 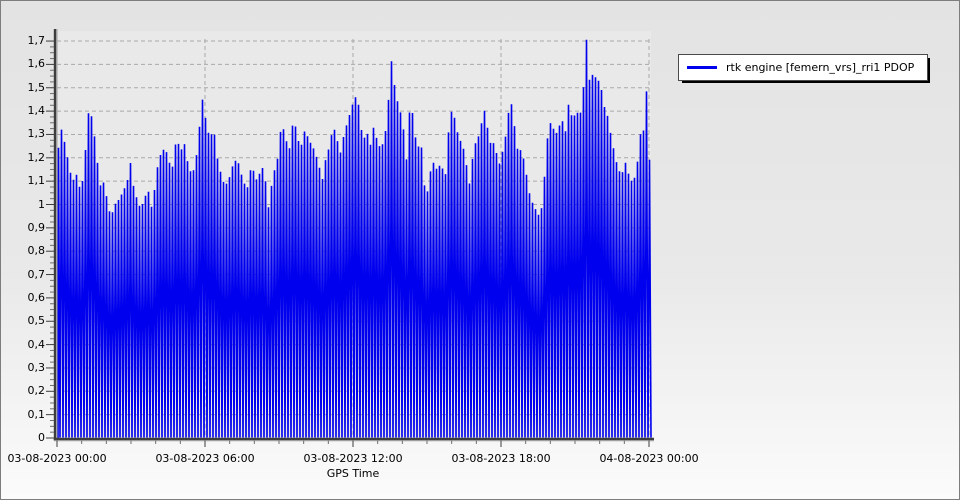 I want to click on y-tick-label: 0,3, so click(x=36, y=367).